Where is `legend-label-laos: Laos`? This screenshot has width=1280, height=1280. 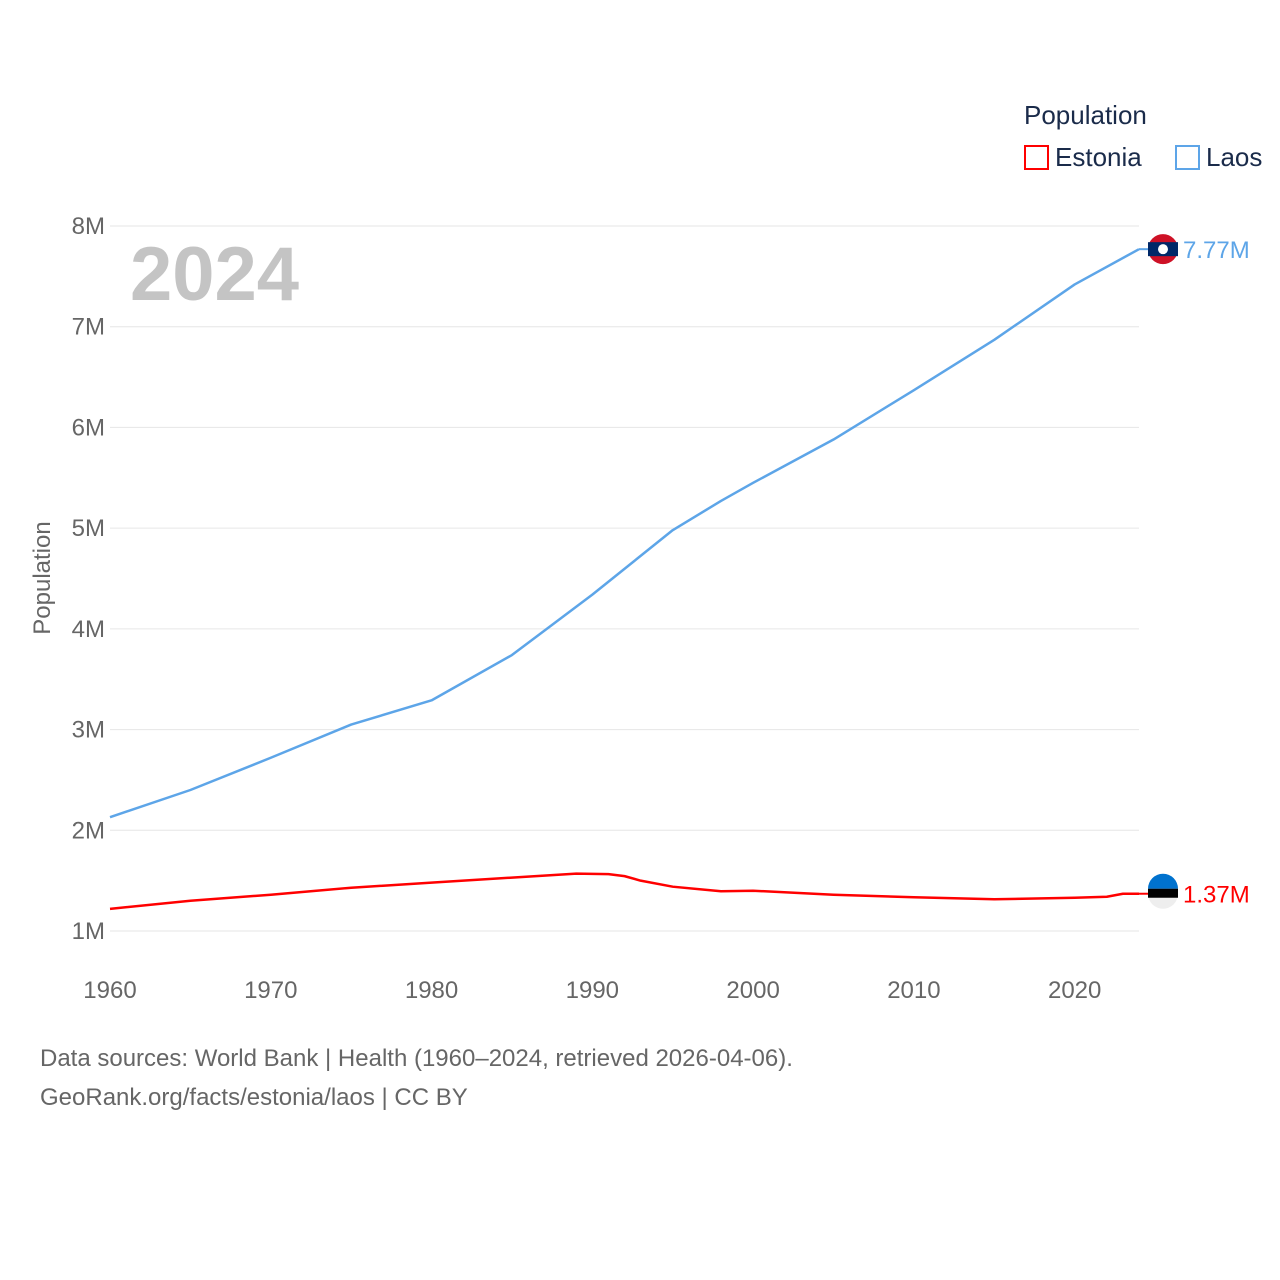 legend-label-laos: Laos is located at coordinates (1234, 157).